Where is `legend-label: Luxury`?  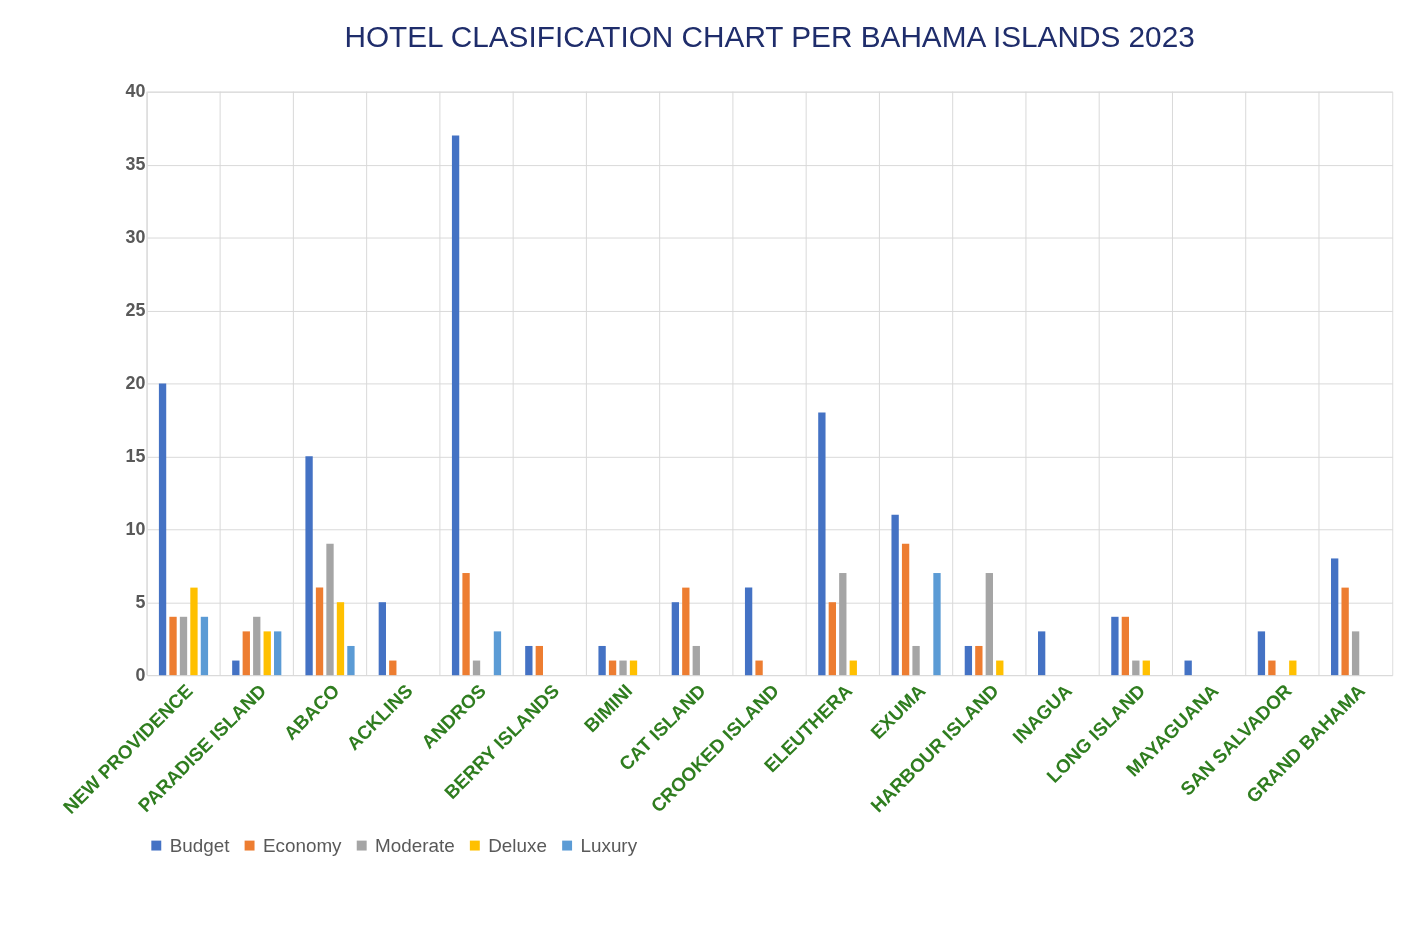 legend-label: Luxury is located at coordinates (609, 845).